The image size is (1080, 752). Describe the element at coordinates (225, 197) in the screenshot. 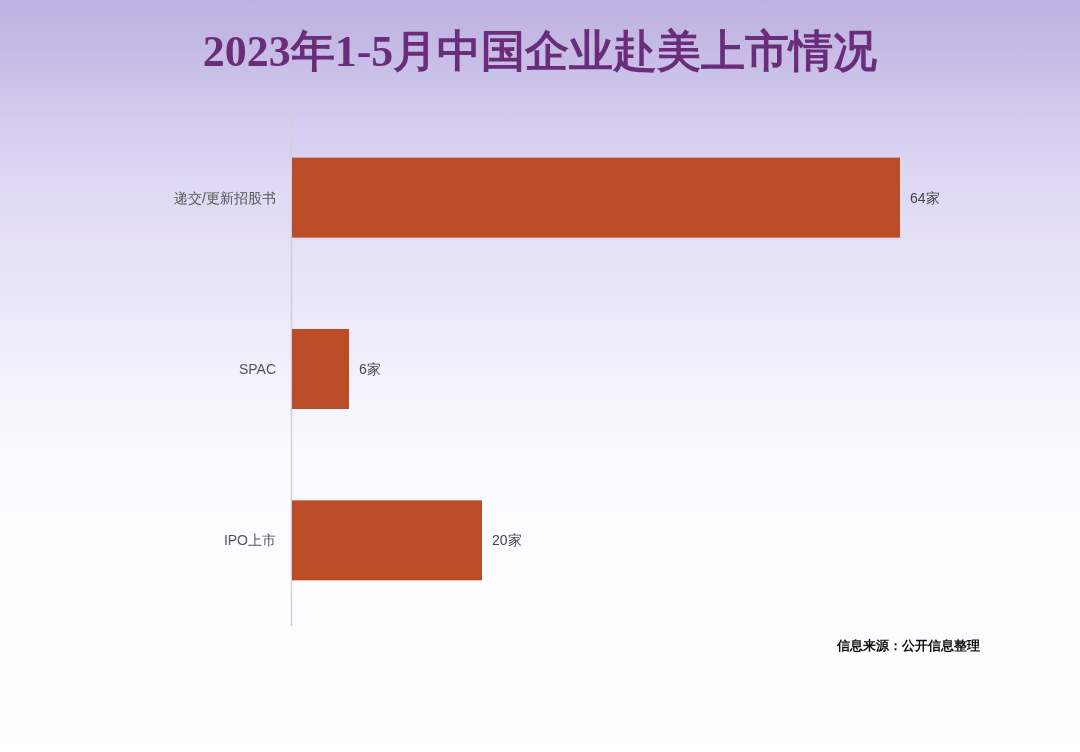

I see `y-tick-label: 递交/更新招股书` at that location.